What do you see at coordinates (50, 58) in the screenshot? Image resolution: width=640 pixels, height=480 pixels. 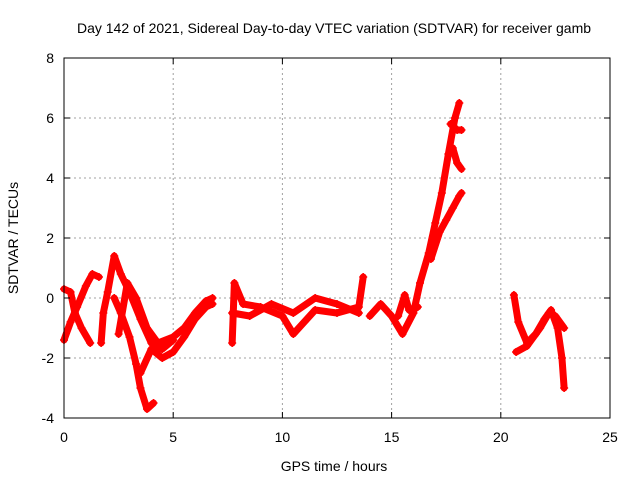 I see `y-tick-label: 8` at bounding box center [50, 58].